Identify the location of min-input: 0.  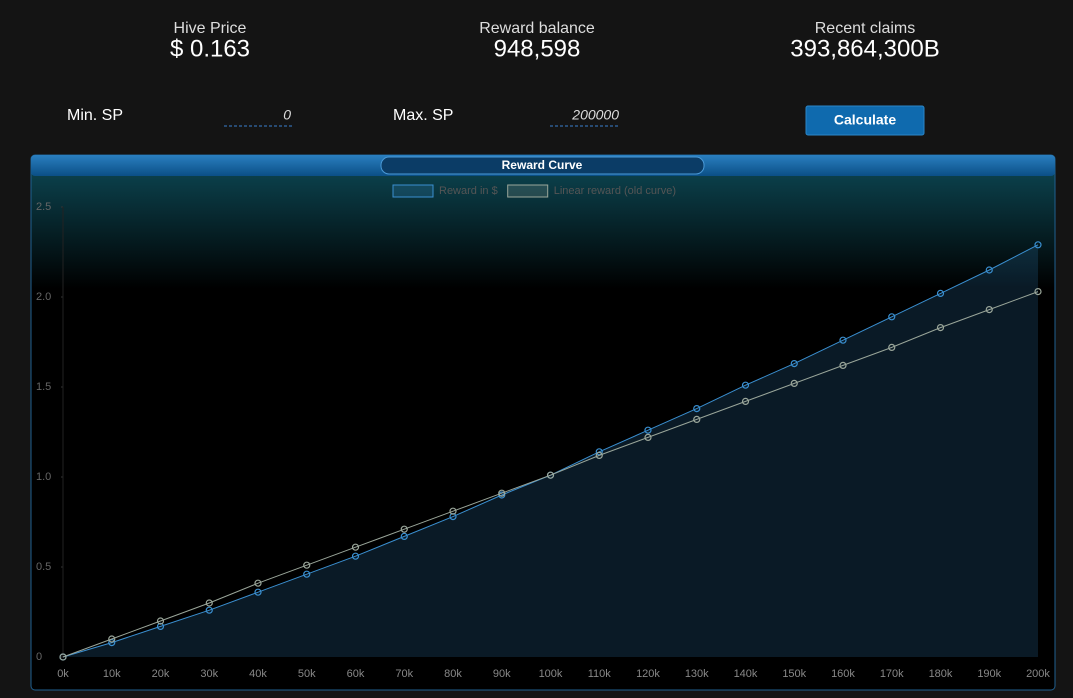
(287, 115).